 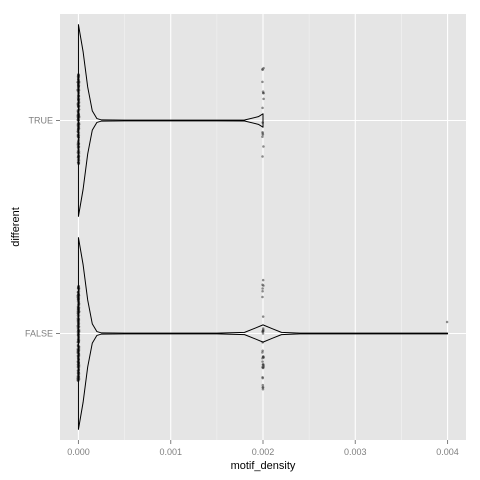 I want to click on x-tick-label: 0.002, so click(x=263, y=452).